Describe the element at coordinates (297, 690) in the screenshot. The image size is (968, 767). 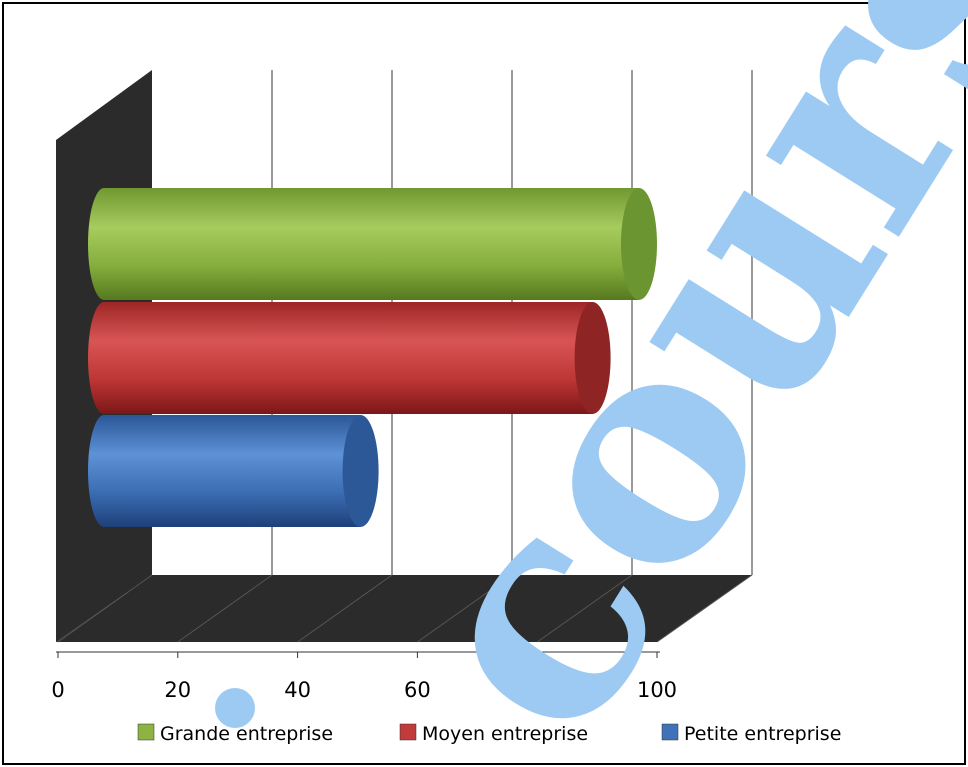
I see `tick-label: 40` at that location.